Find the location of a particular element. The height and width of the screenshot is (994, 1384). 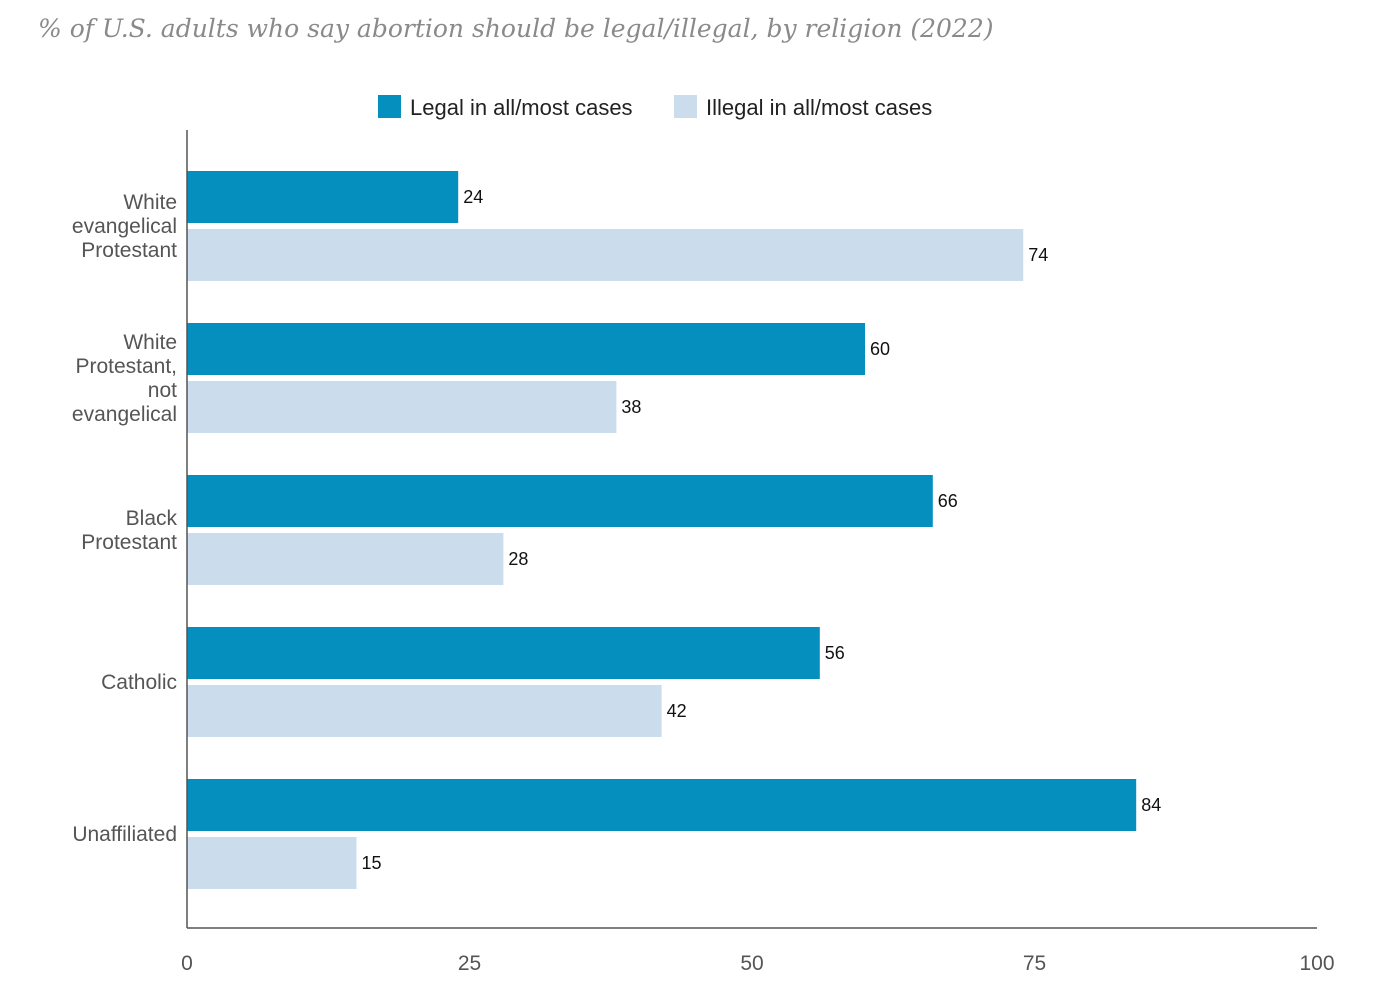

category-label-2: Black Protestant is located at coordinates (129, 530).